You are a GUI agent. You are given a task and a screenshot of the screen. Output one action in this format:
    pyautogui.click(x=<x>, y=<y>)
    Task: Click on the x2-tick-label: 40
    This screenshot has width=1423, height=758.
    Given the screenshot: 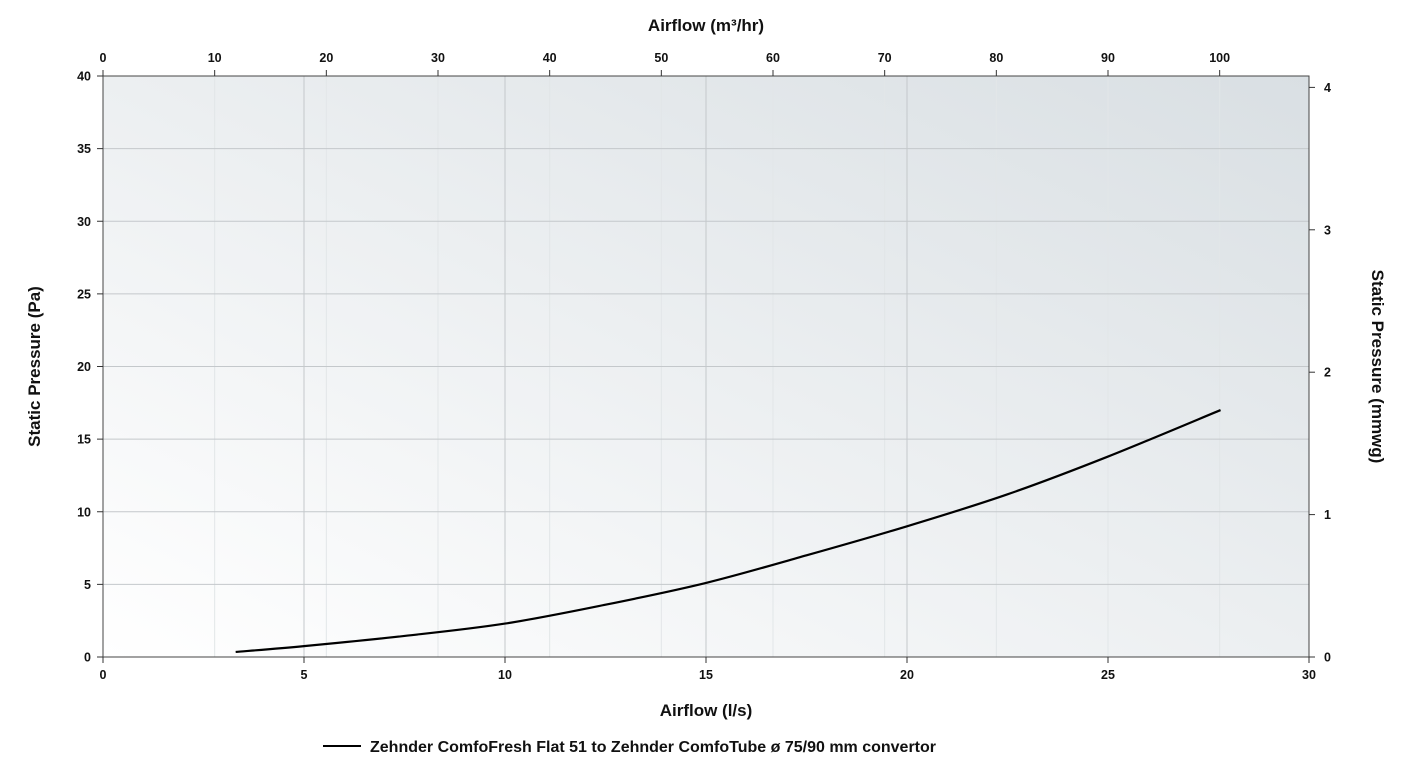 What is the action you would take?
    pyautogui.click(x=550, y=58)
    